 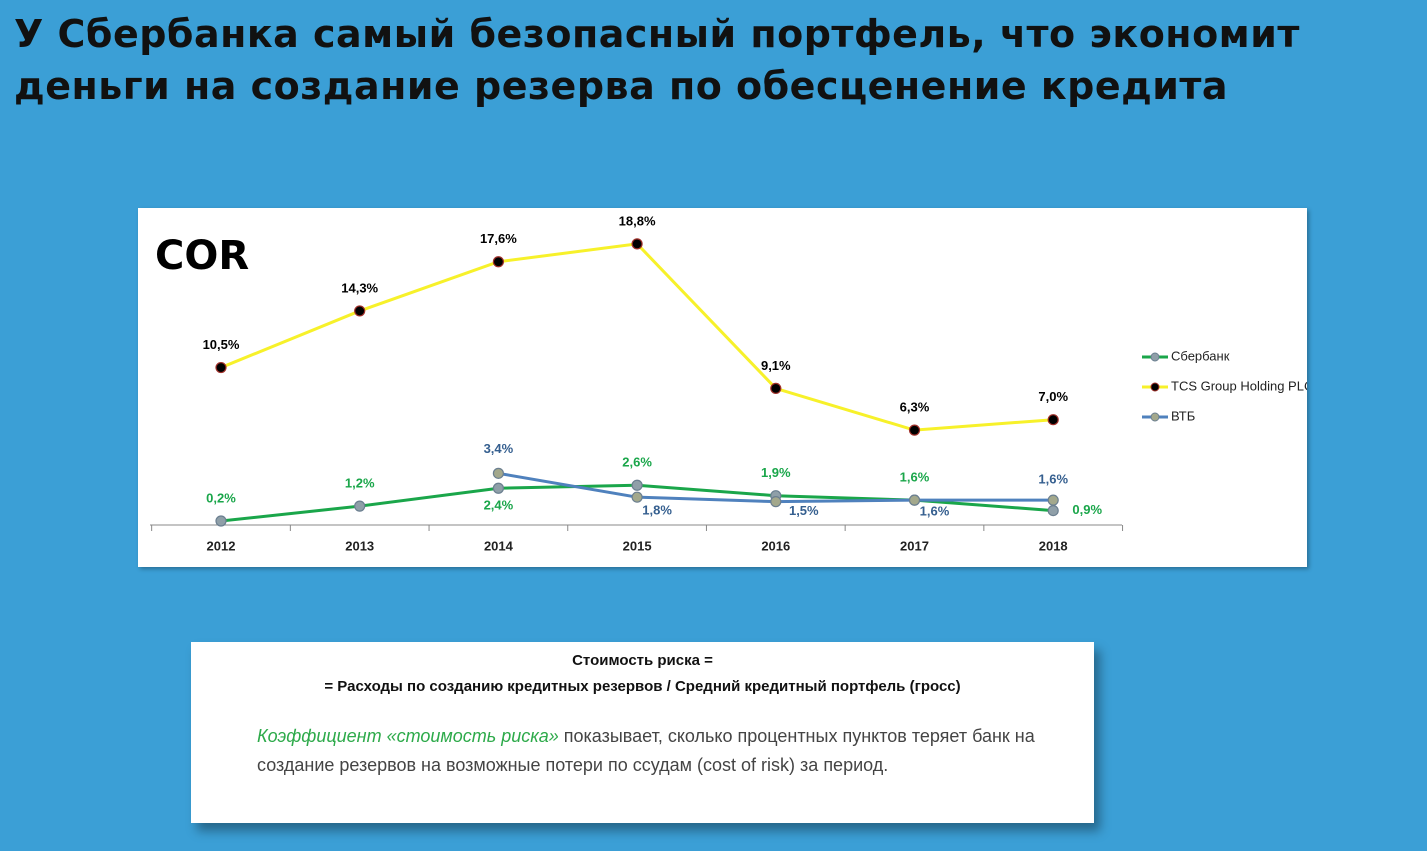 I want to click on data-label: 1,2%, so click(x=360, y=483).